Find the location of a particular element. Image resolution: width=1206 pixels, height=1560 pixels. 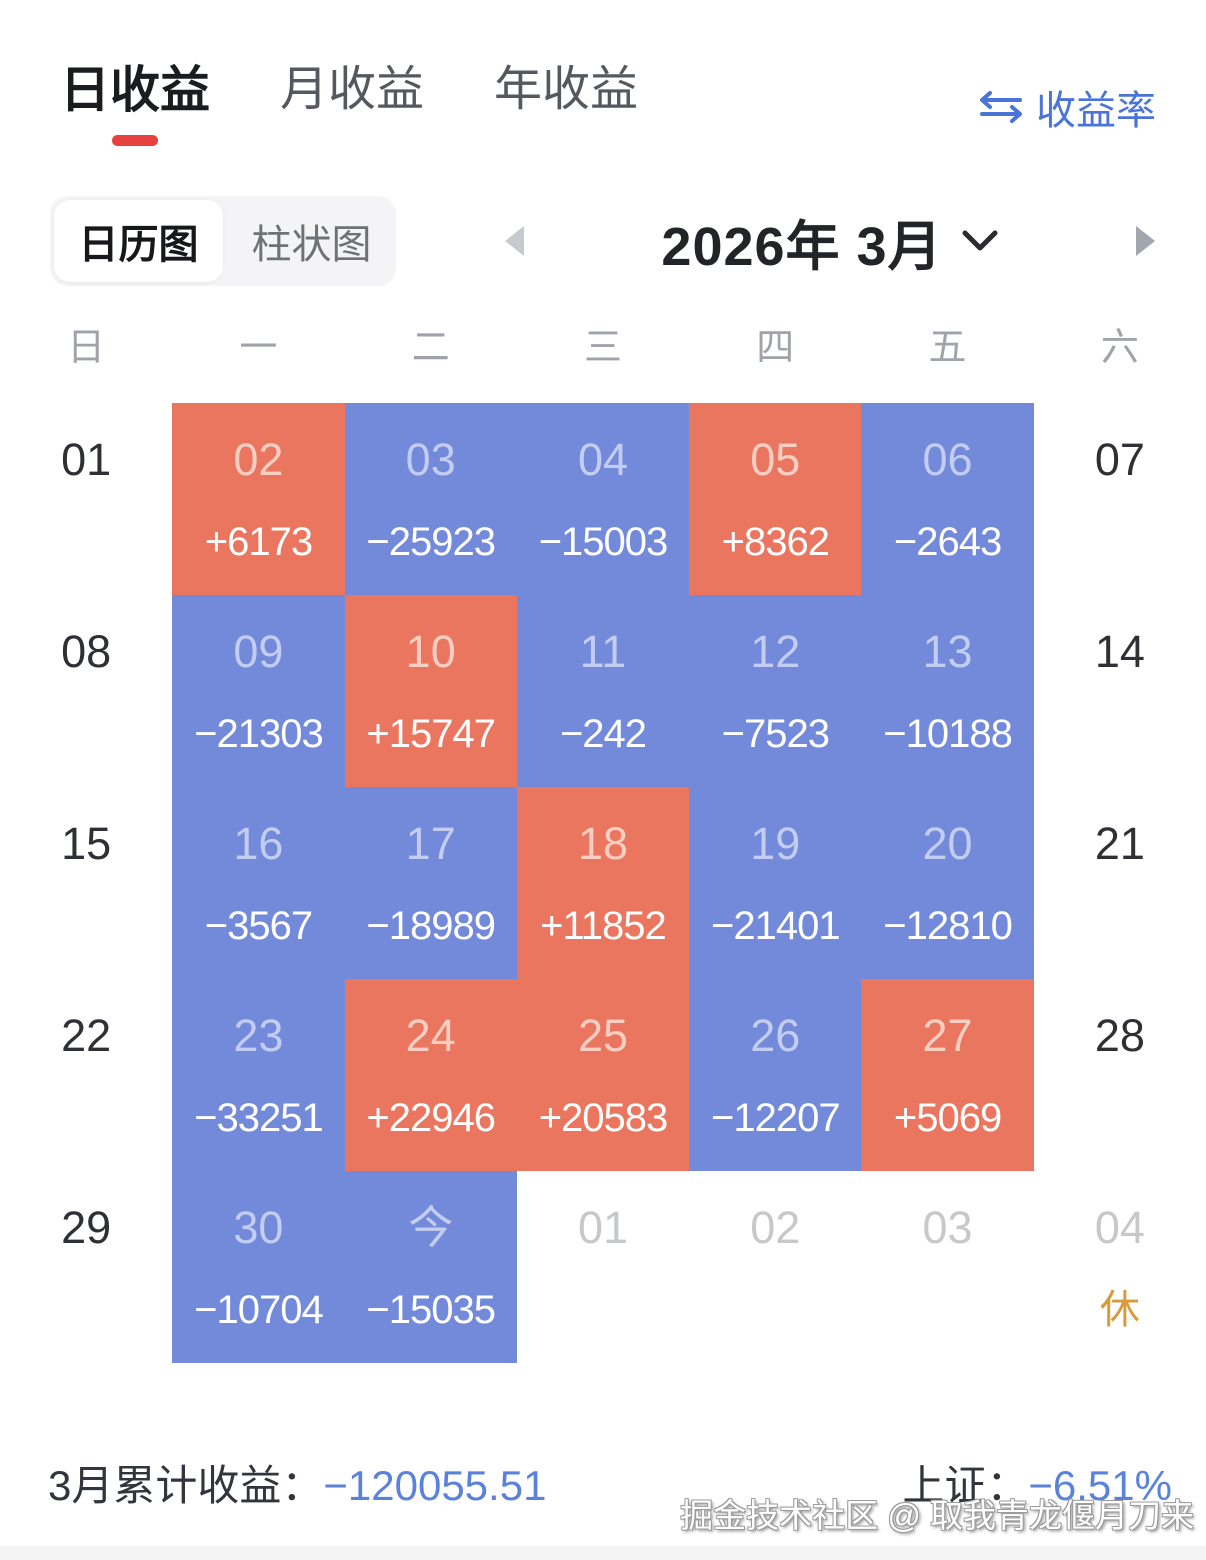

return-rate-label: 收益率 is located at coordinates (1096, 111).